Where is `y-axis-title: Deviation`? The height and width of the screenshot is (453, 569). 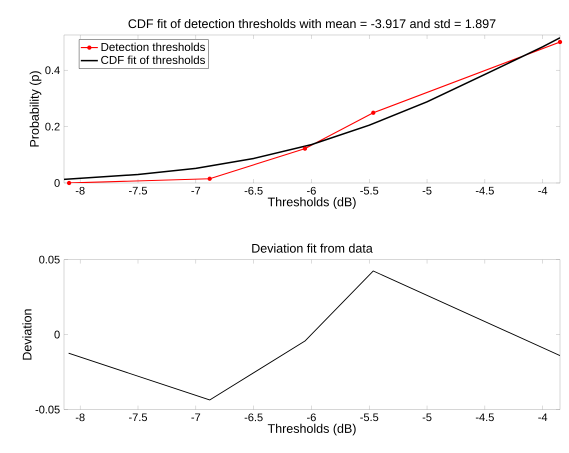
y-axis-title: Deviation is located at coordinates (27, 334).